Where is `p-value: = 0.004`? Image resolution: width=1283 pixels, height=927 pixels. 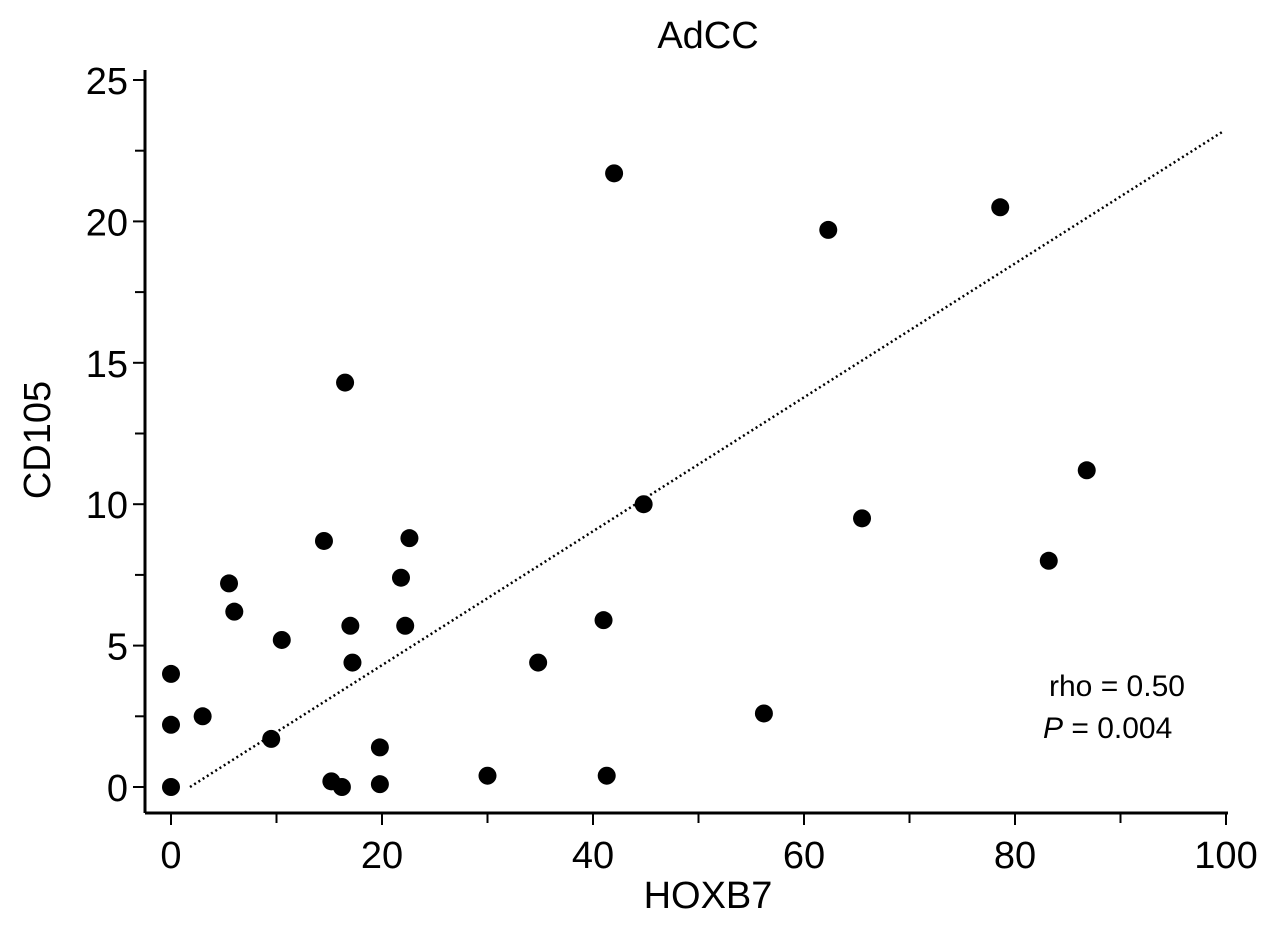 p-value: = 0.004 is located at coordinates (1117, 728).